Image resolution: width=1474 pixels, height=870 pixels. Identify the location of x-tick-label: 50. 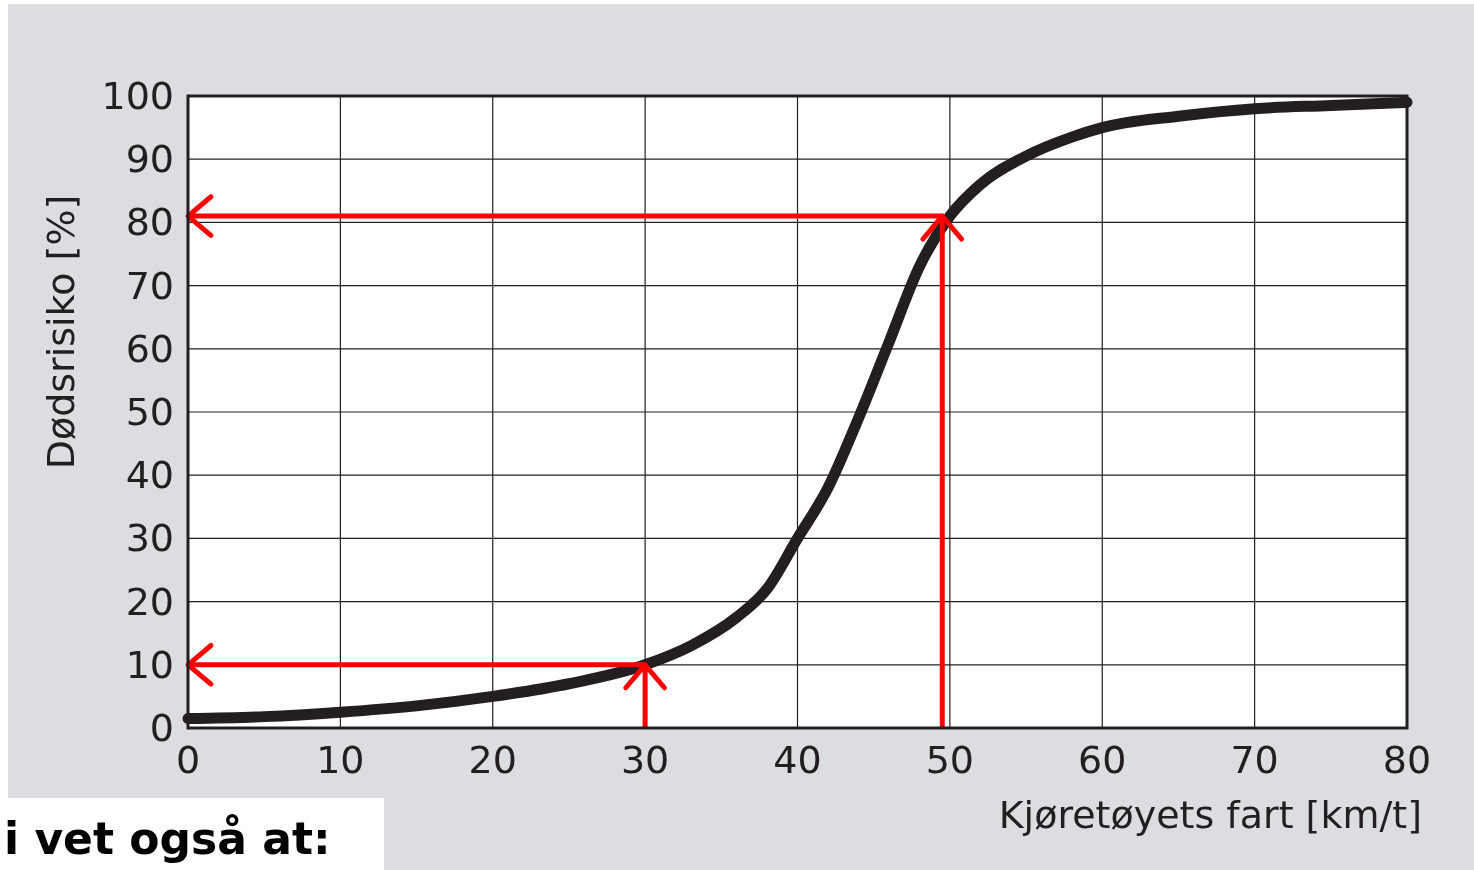
(950, 760).